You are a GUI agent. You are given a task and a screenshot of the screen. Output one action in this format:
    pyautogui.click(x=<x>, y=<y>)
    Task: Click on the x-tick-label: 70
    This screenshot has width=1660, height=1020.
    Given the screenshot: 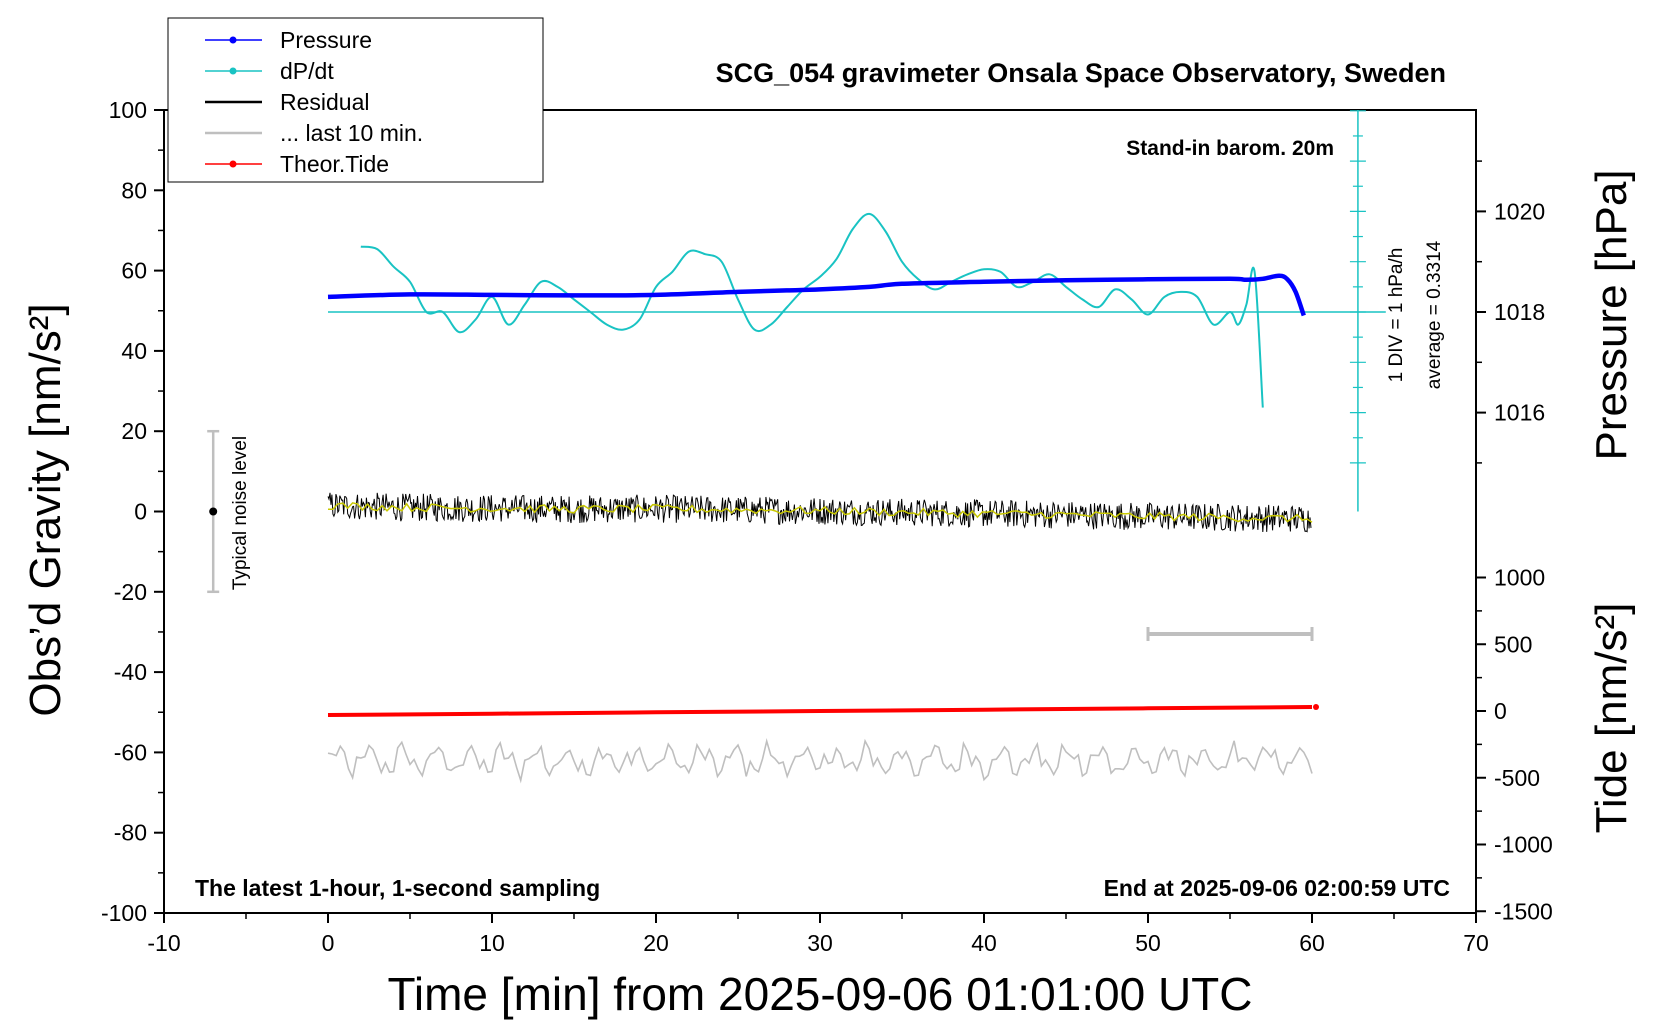 What is the action you would take?
    pyautogui.click(x=1476, y=943)
    